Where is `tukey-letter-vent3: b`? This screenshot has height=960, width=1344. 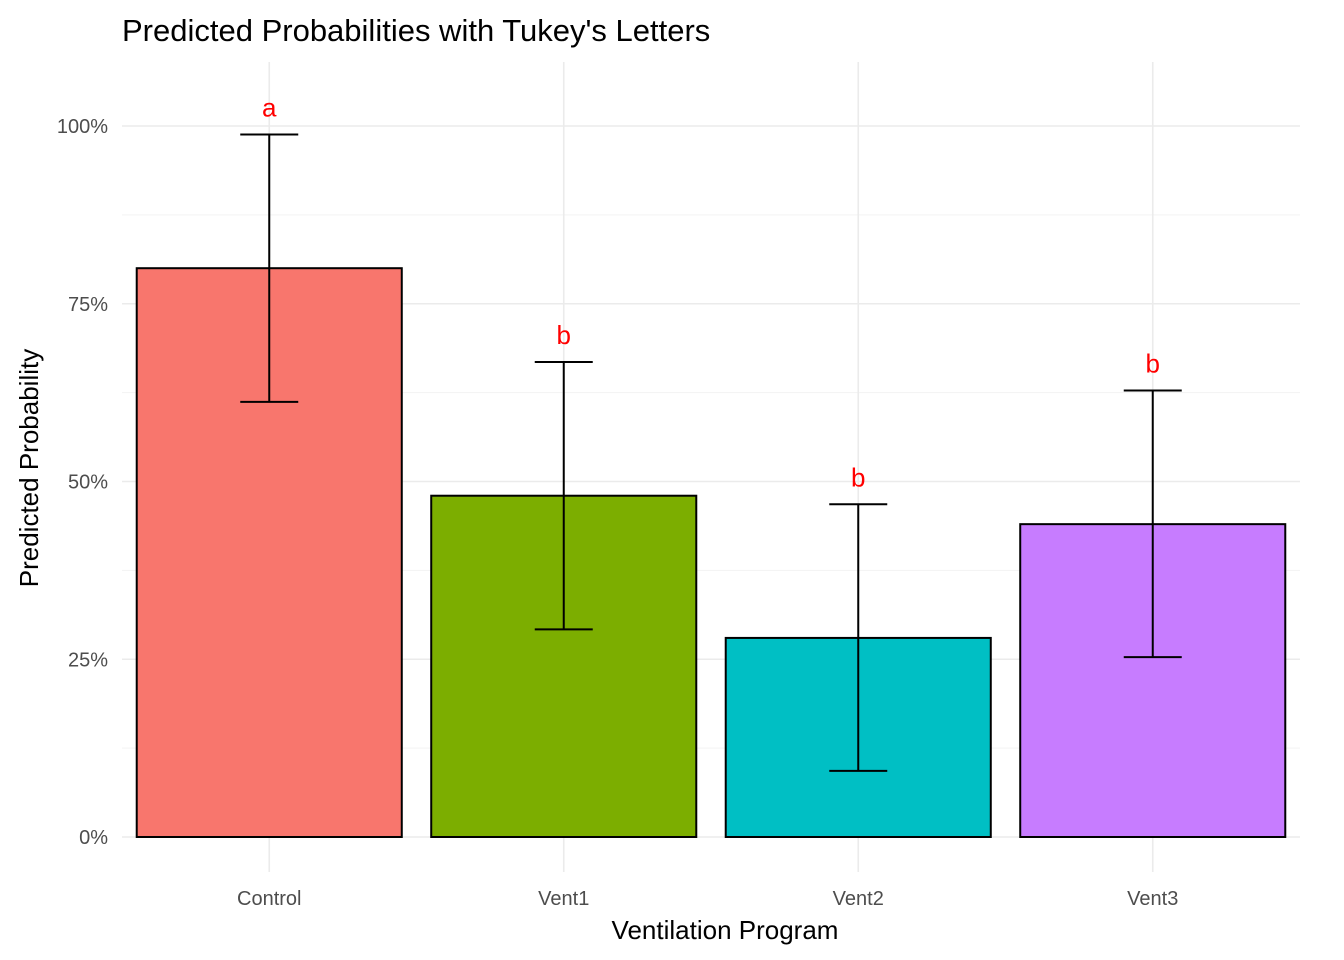 tukey-letter-vent3: b is located at coordinates (1153, 363).